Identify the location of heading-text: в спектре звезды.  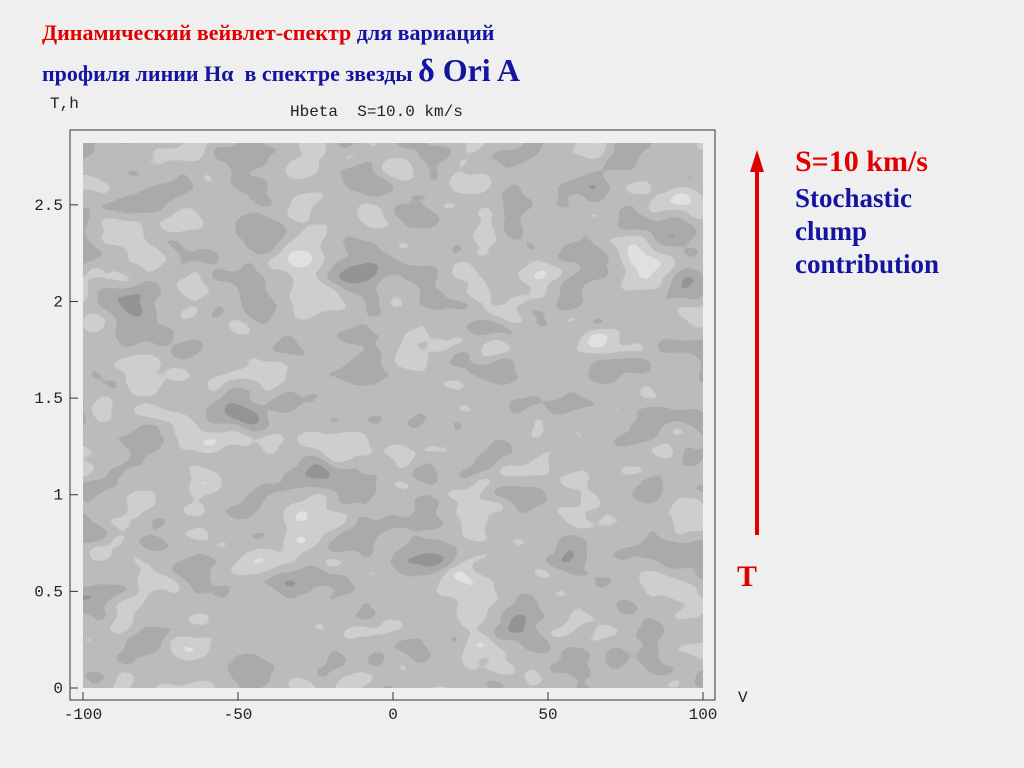
(328, 73).